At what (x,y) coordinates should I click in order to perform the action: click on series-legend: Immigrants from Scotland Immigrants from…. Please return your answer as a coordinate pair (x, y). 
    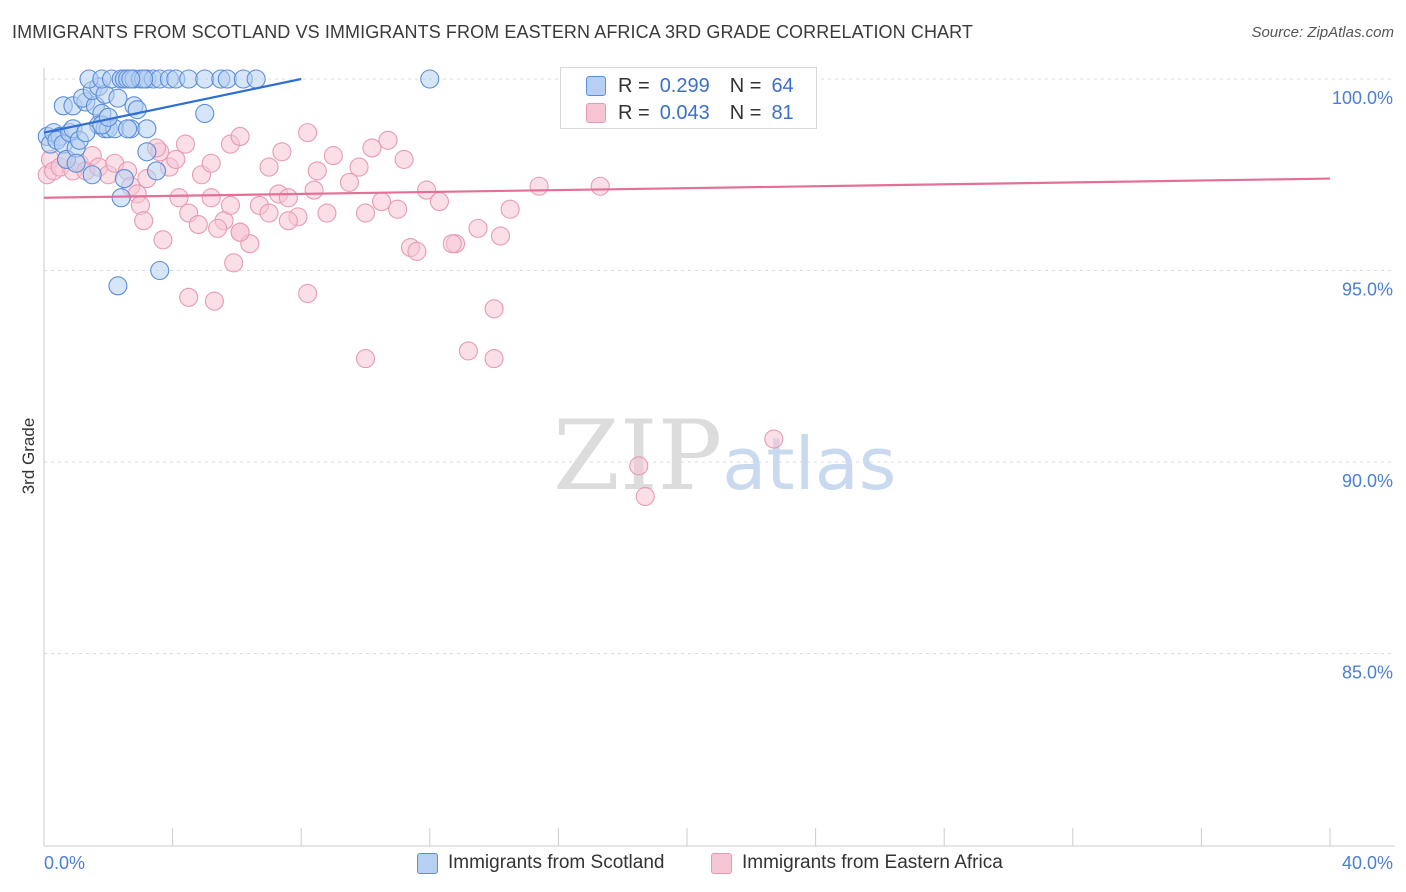
    Looking at the image, I should click on (703, 865).